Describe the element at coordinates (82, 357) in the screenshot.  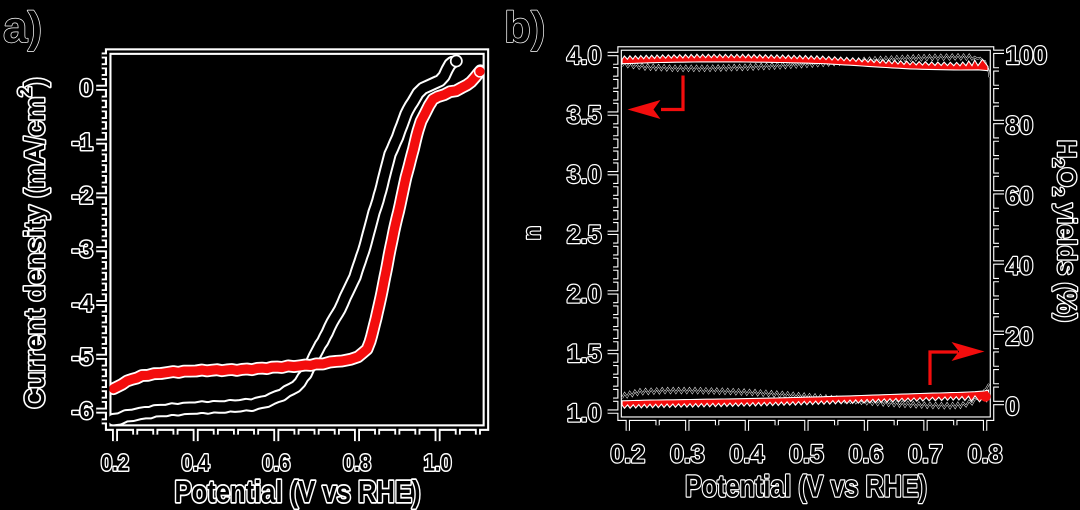
I see `svg-text: -5` at that location.